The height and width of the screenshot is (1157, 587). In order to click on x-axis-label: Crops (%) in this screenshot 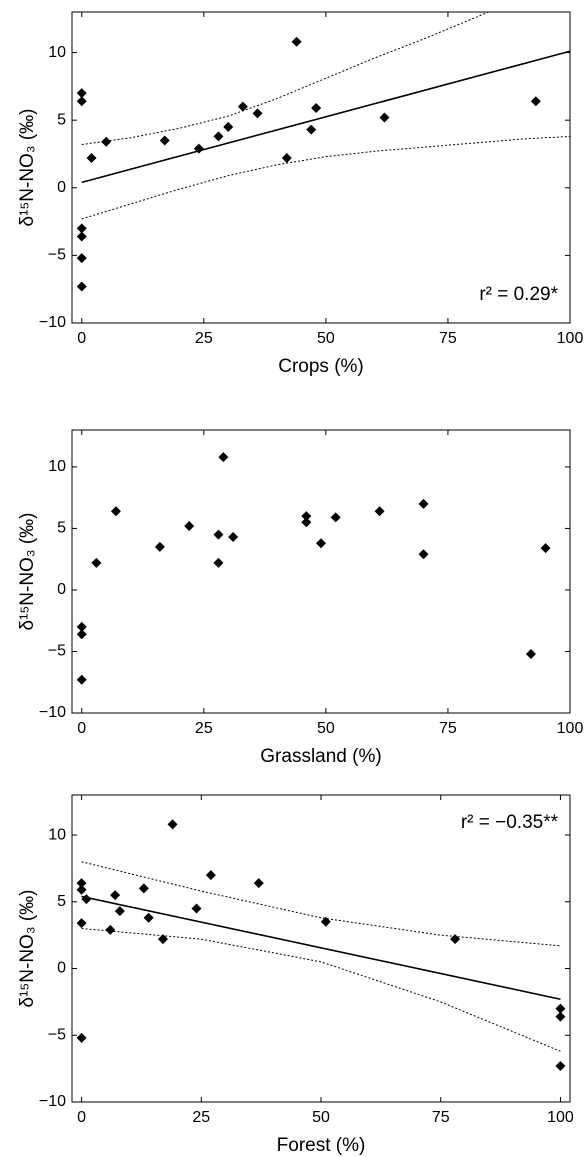, I will do `click(321, 366)`.